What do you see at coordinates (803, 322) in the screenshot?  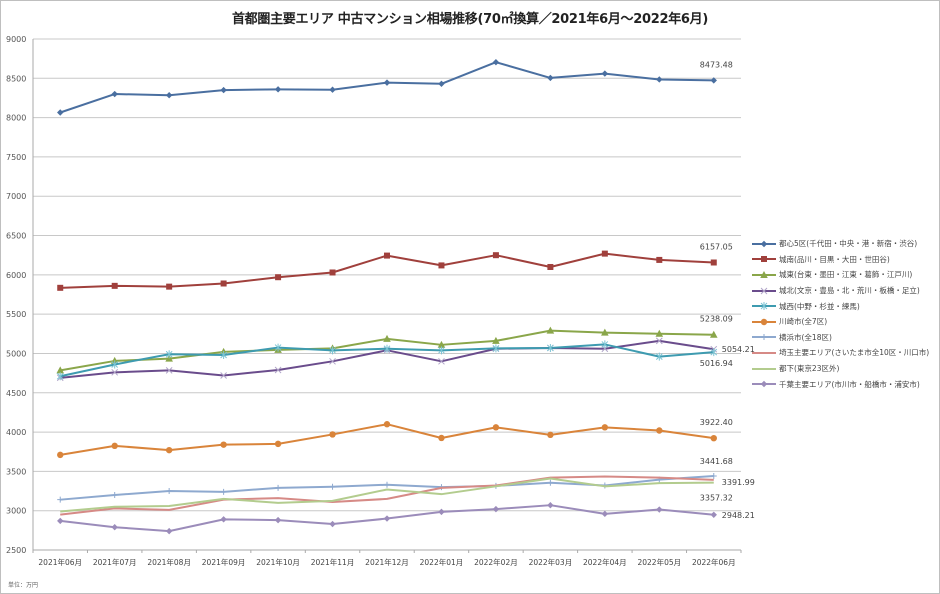 I see `legend-label: 川崎市(全7区)` at bounding box center [803, 322].